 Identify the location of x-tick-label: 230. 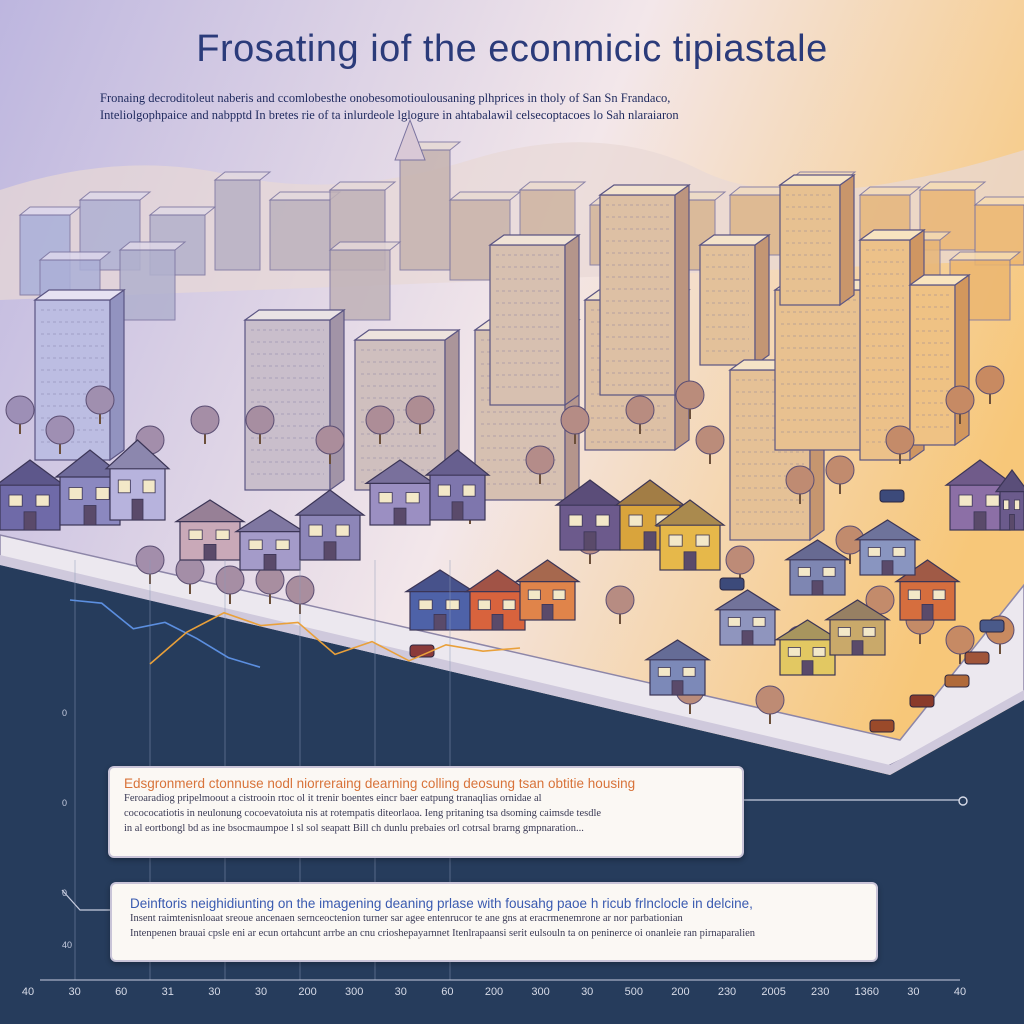
(727, 992).